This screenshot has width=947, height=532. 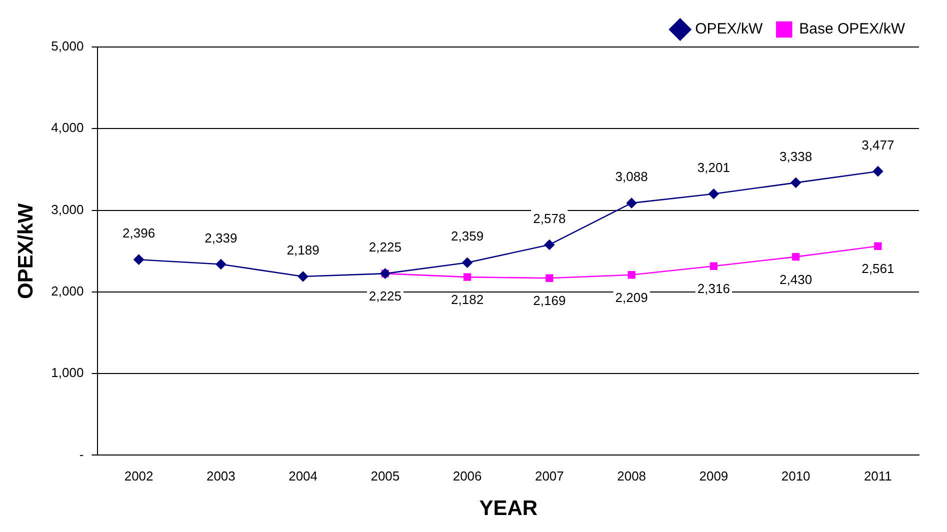 I want to click on y-tick-label: 1,000, so click(x=67, y=372).